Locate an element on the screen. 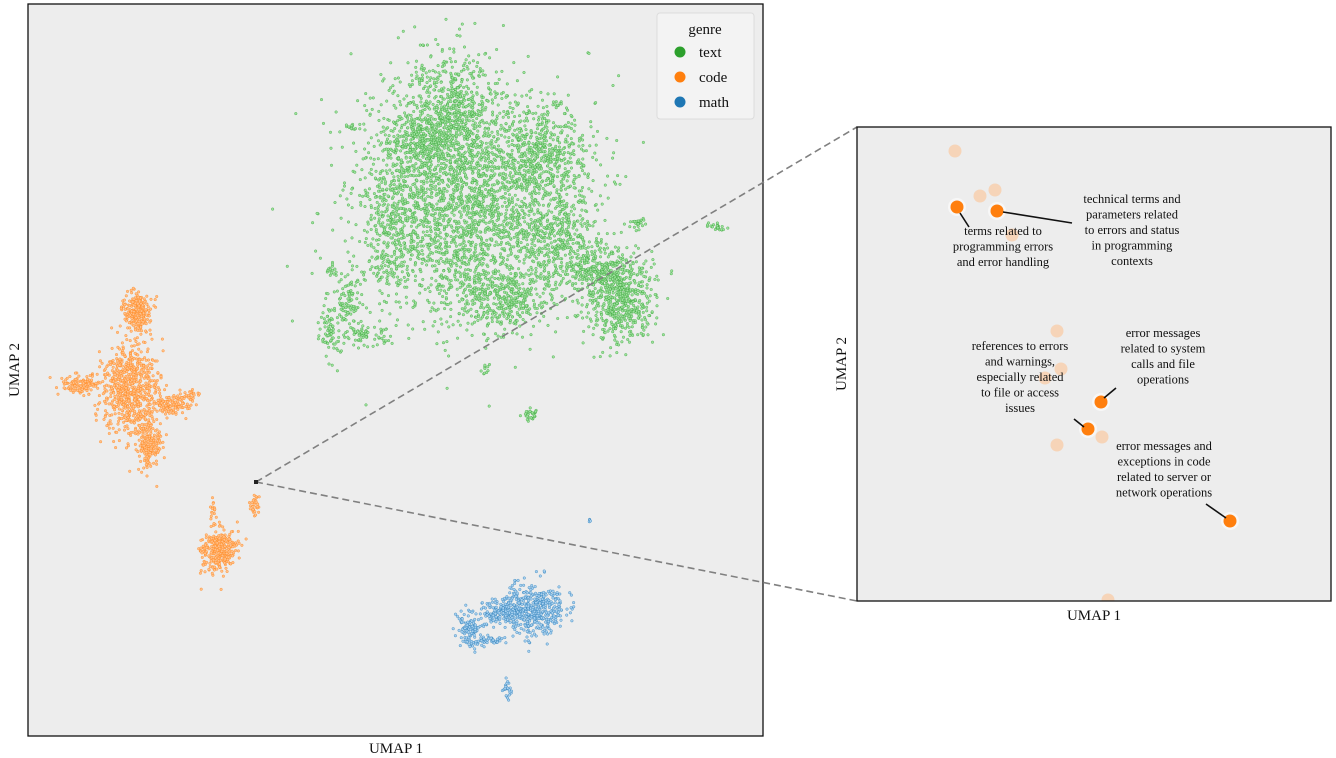 Image resolution: width=1336 pixels, height=758 pixels. inset-x-axis-label: UMAP 1 is located at coordinates (1094, 616).